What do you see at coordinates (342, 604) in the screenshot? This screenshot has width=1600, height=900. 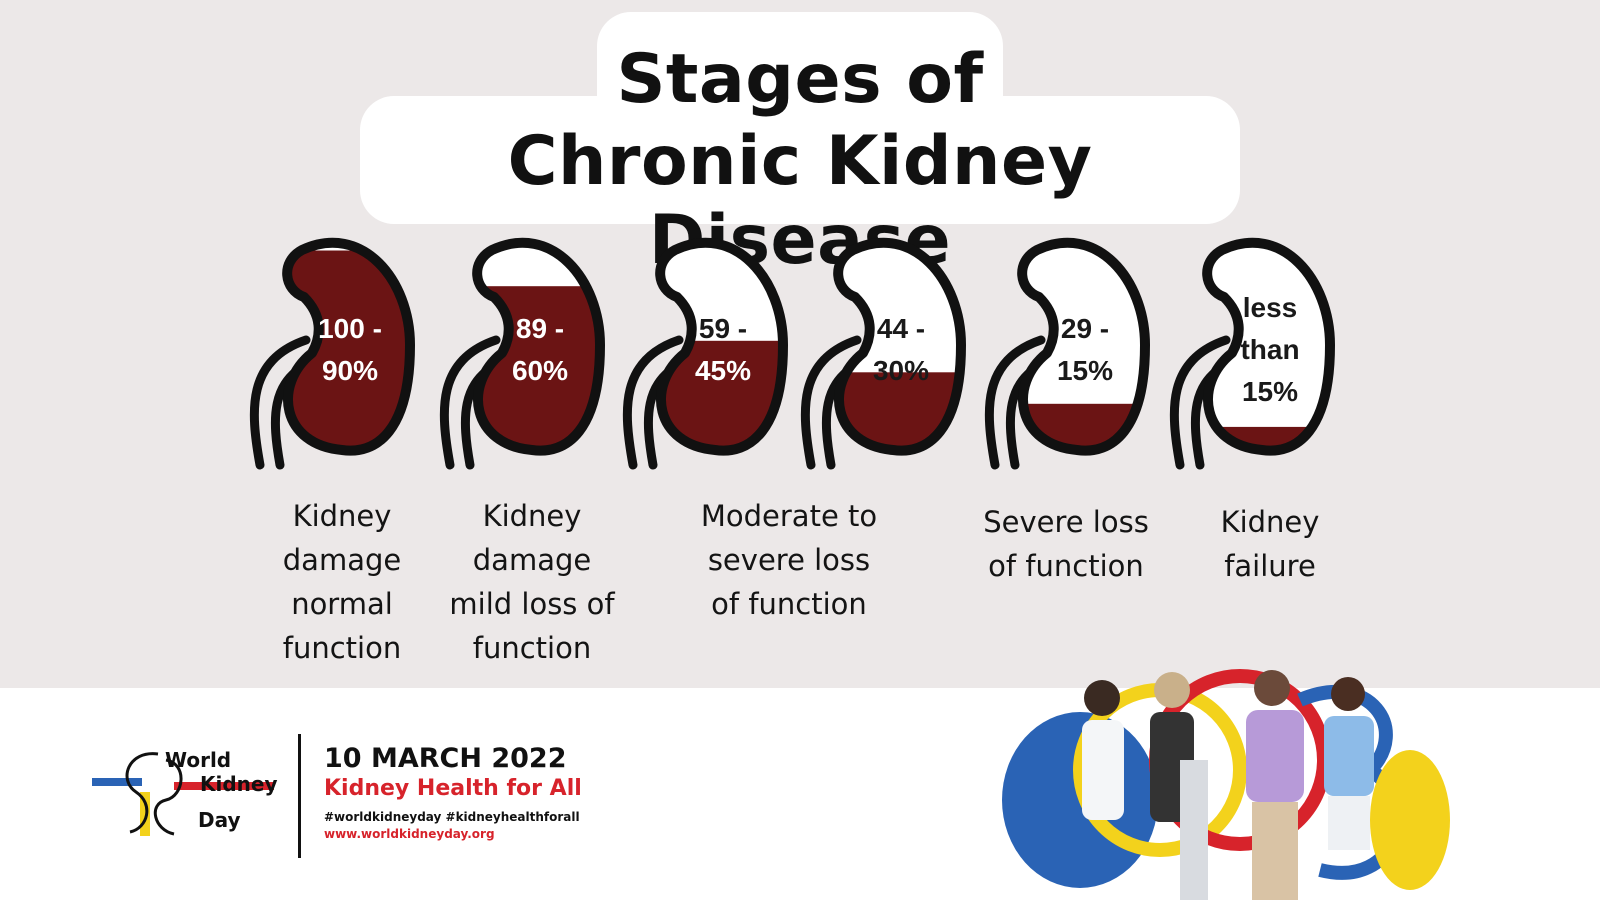 I see `stage-label-line: normal` at bounding box center [342, 604].